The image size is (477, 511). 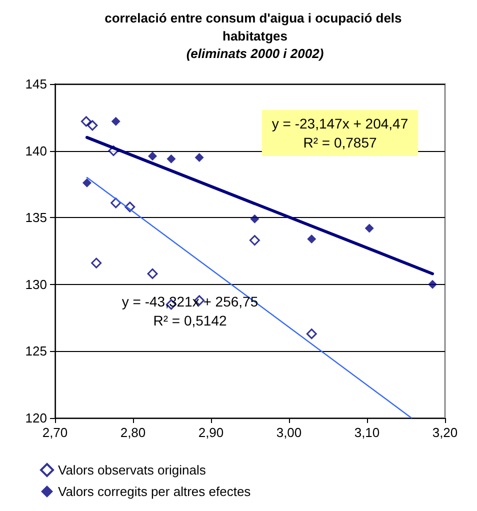 What do you see at coordinates (255, 27) in the screenshot?
I see `chart-title: correlació entre consum d'aigua i ocupació dels habitatges` at bounding box center [255, 27].